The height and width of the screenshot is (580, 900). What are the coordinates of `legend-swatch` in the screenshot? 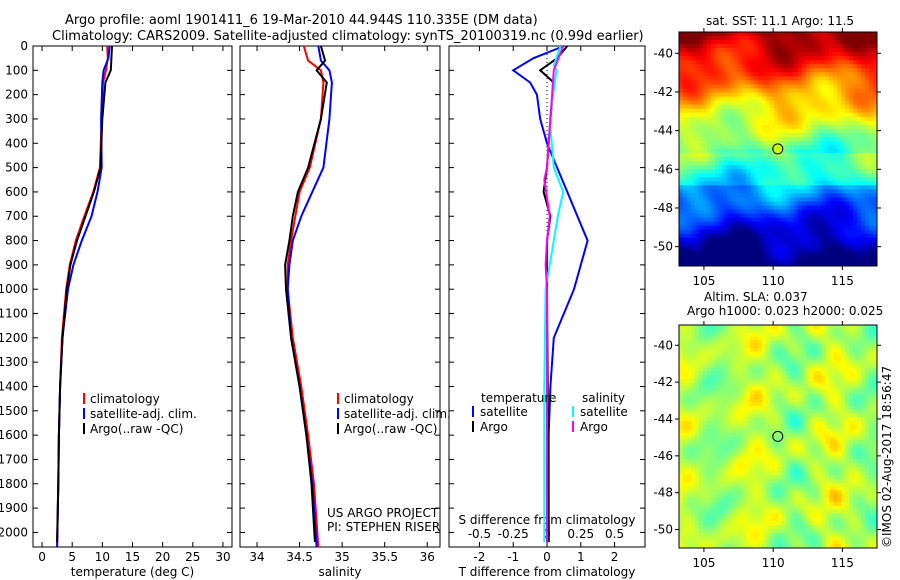 It's located at (573, 426).